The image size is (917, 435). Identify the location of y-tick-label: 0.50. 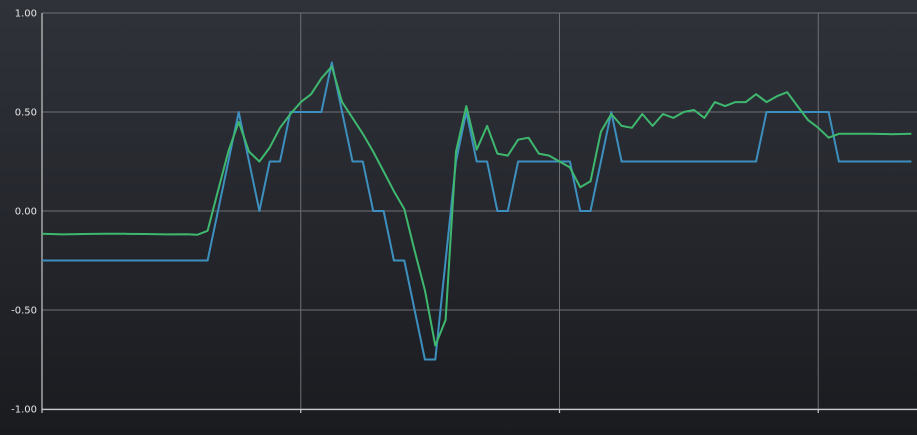
(26, 113).